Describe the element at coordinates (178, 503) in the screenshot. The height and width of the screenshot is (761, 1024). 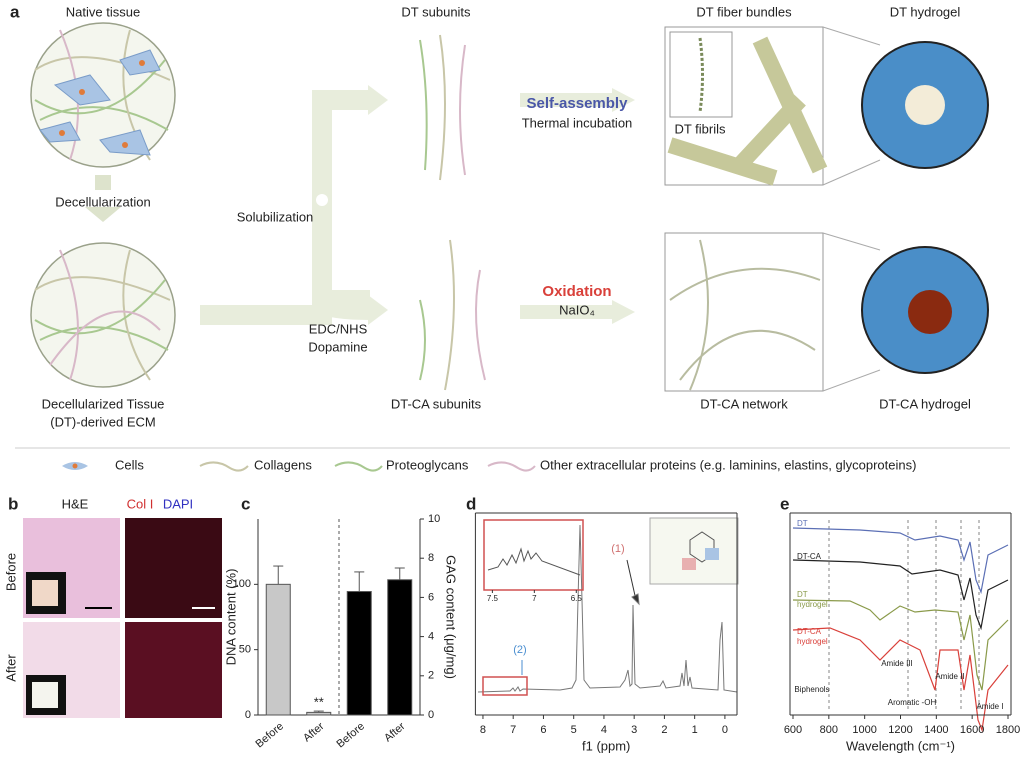
I see `label: DAPI` at that location.